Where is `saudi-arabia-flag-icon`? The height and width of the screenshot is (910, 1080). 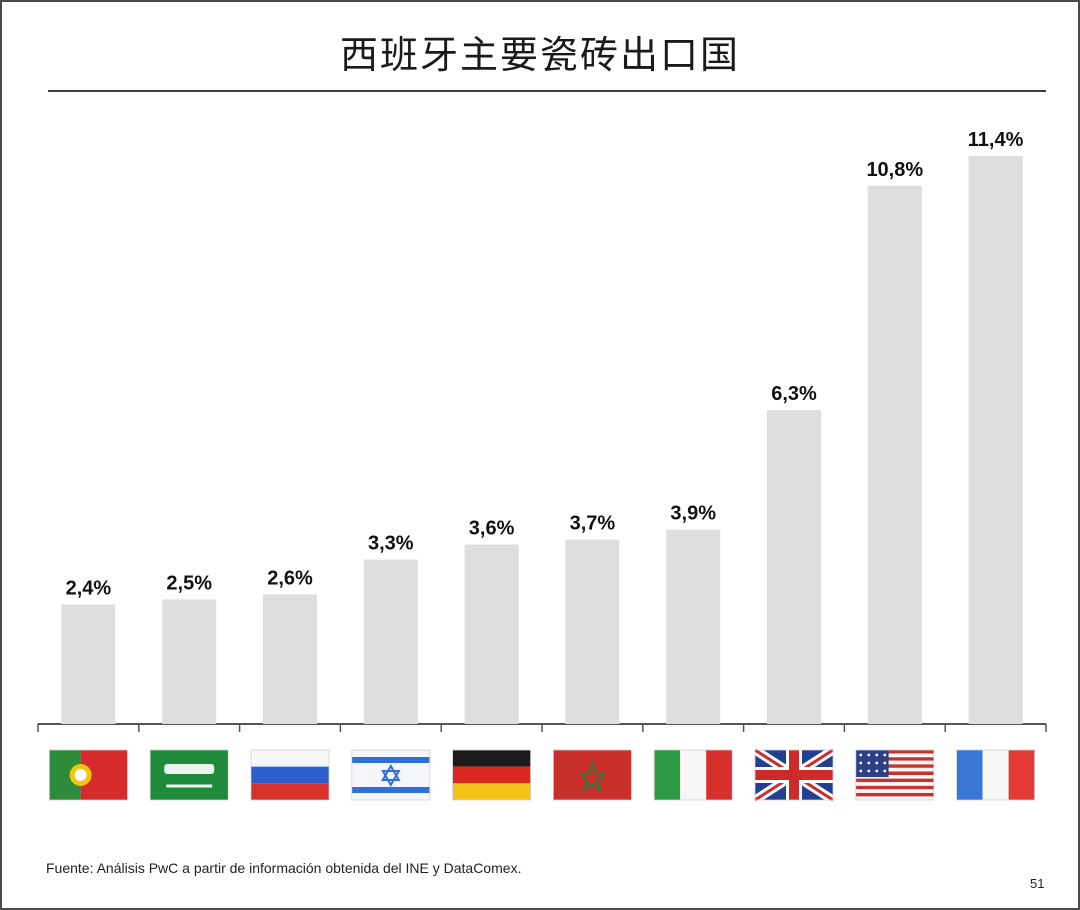 saudi-arabia-flag-icon is located at coordinates (189, 775).